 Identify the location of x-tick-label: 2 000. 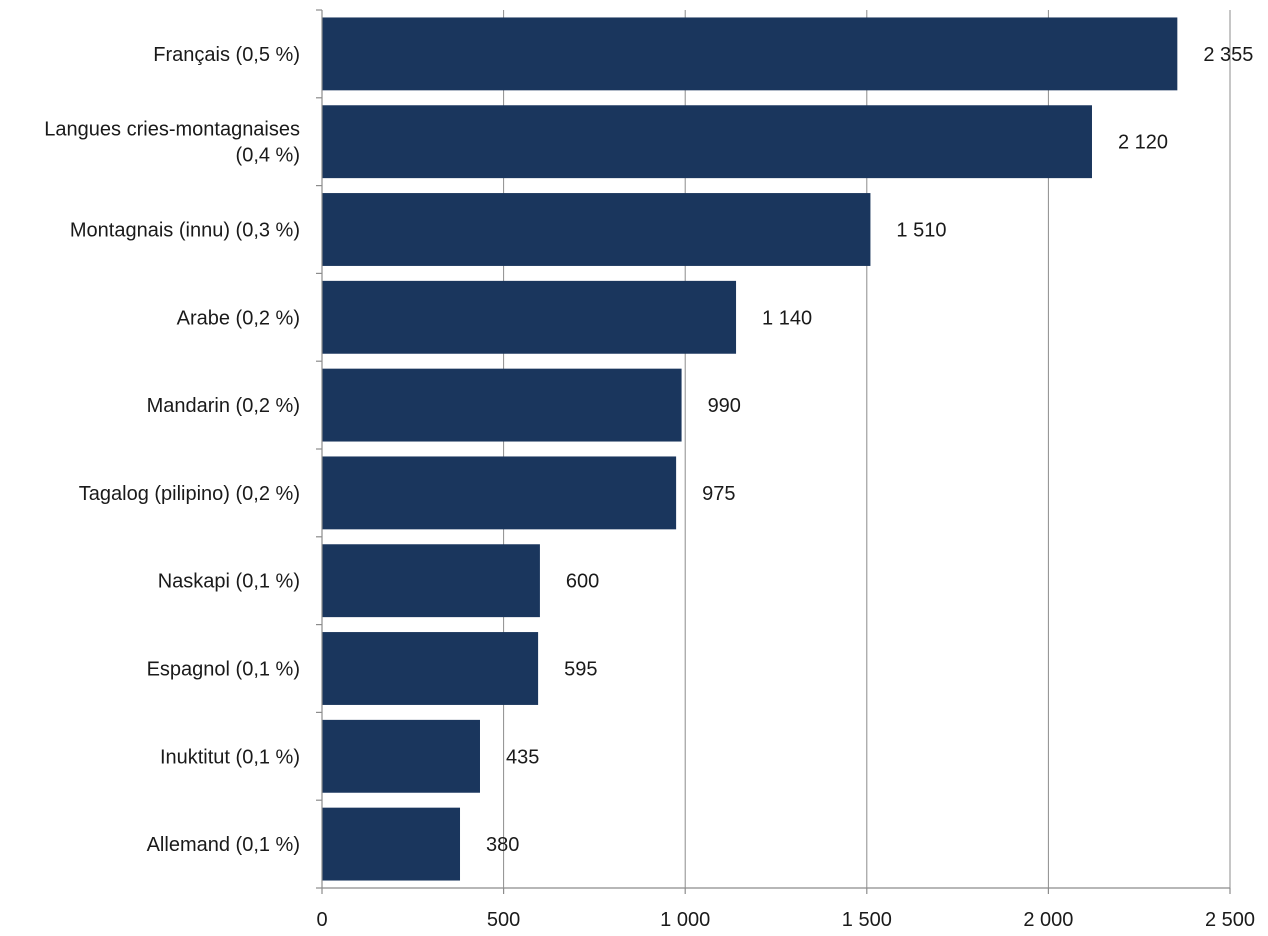
(1048, 920).